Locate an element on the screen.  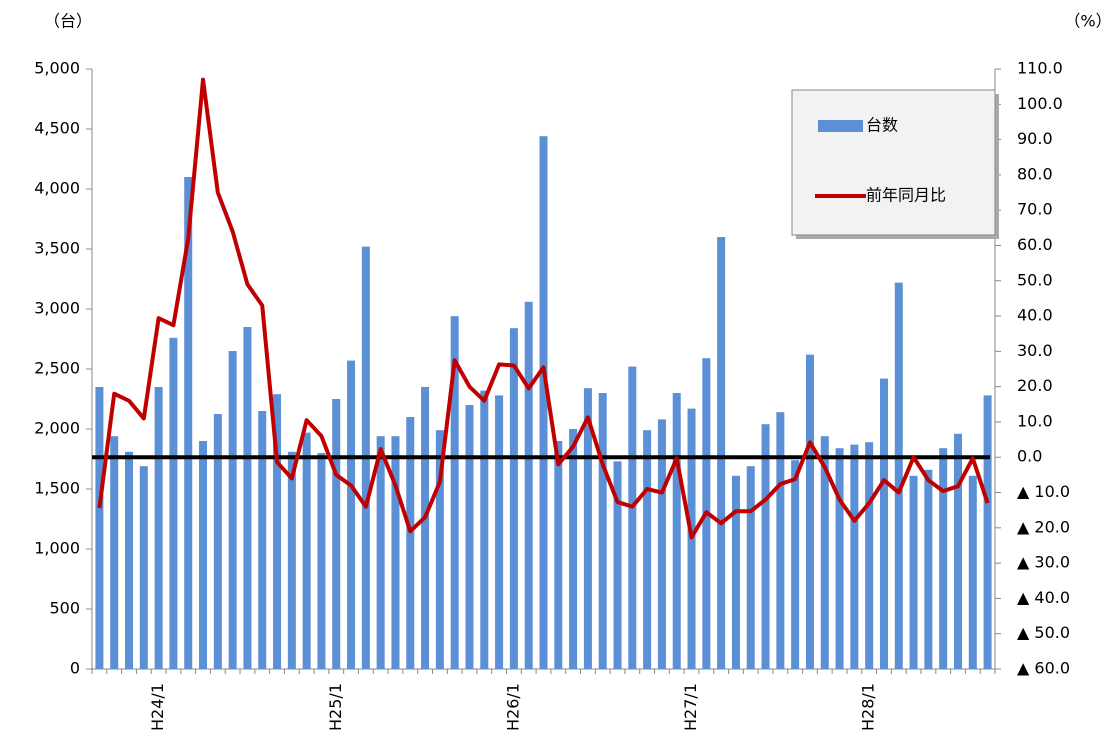
y2-tick-label: ▲ 20.0 is located at coordinates (1043, 526).